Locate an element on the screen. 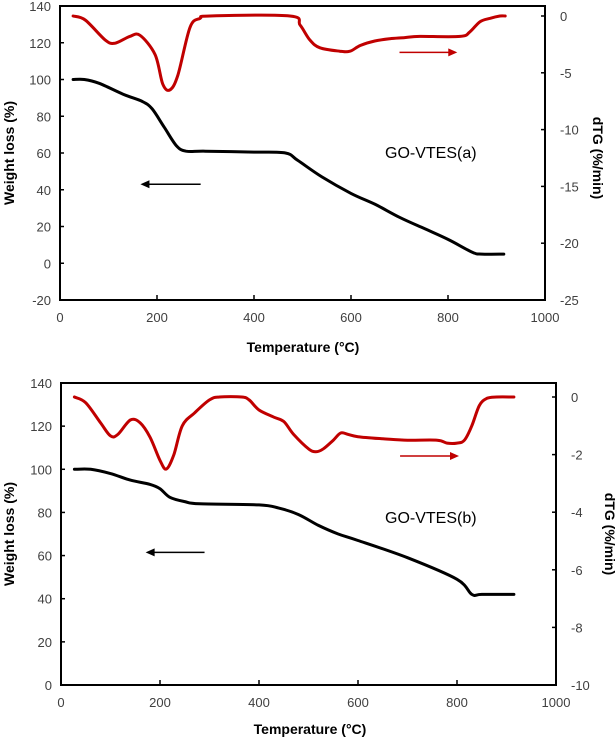  weight-loss-series-line is located at coordinates (294, 532).